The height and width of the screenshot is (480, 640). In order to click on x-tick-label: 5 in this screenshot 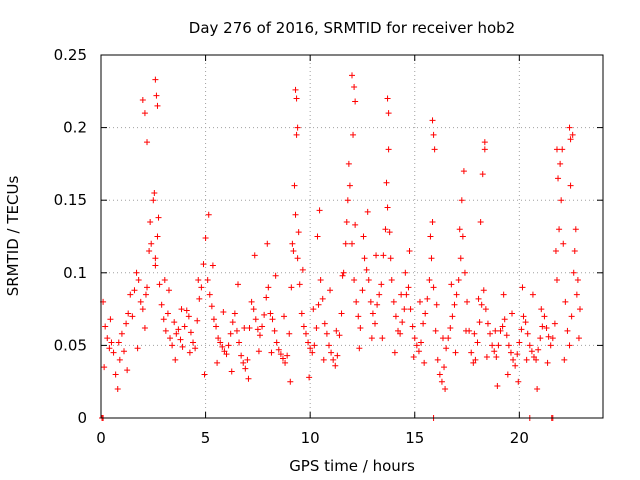, I will do `click(206, 438)`.